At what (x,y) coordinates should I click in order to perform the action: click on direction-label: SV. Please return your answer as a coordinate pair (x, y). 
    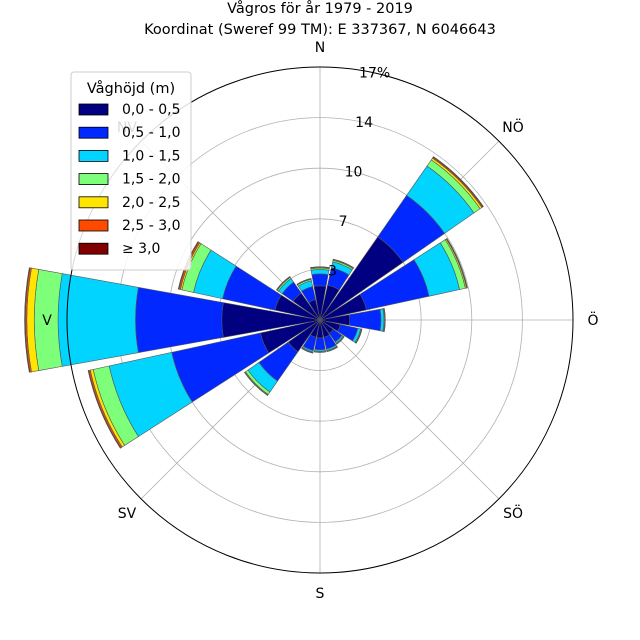
    Looking at the image, I should click on (127, 514).